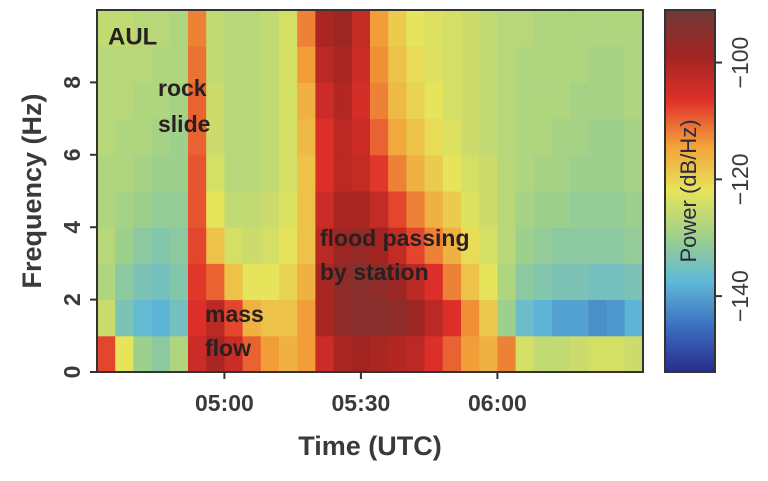  Describe the element at coordinates (395, 238) in the screenshot. I see `annotation: flood passing` at that location.